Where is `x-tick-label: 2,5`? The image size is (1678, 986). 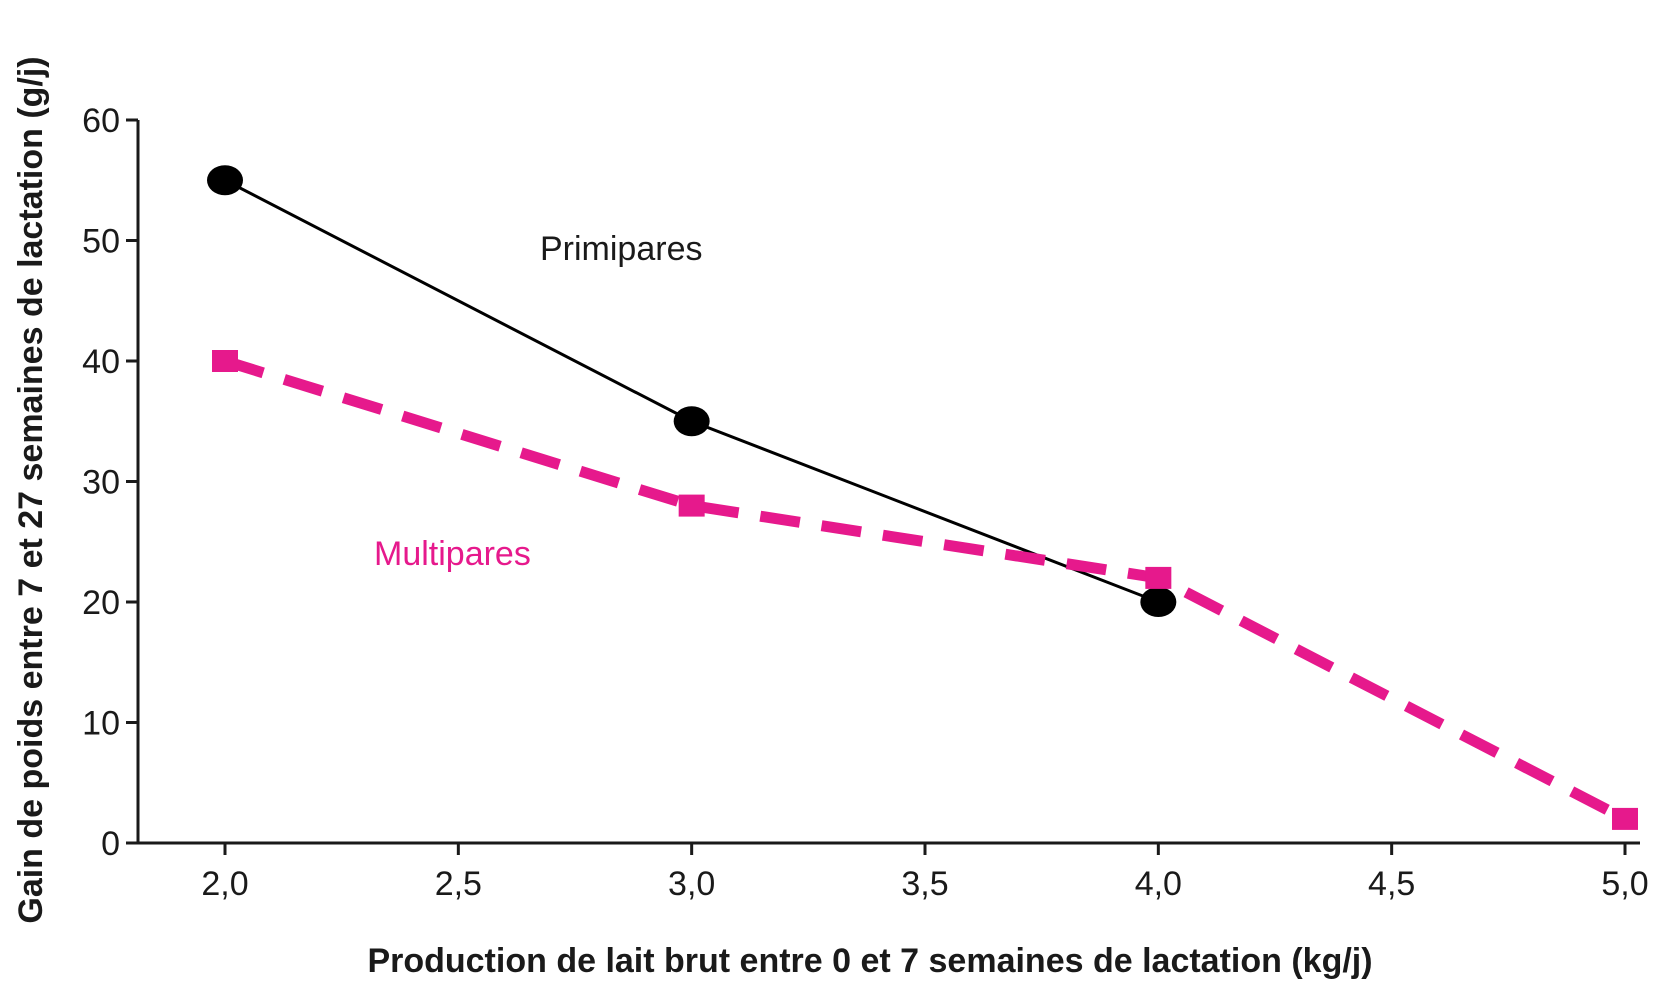 x-tick-label: 2,5 is located at coordinates (458, 884).